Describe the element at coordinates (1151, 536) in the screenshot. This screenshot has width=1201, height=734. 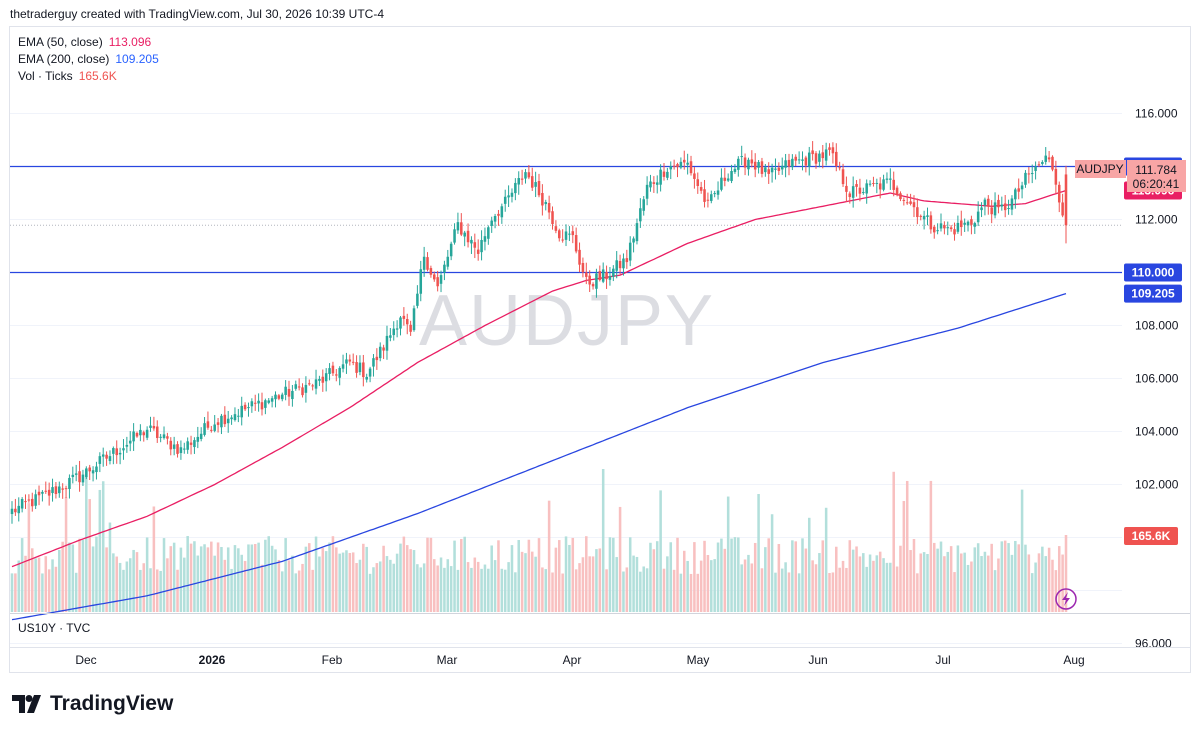
I see `volume-badge: 165.6K` at that location.